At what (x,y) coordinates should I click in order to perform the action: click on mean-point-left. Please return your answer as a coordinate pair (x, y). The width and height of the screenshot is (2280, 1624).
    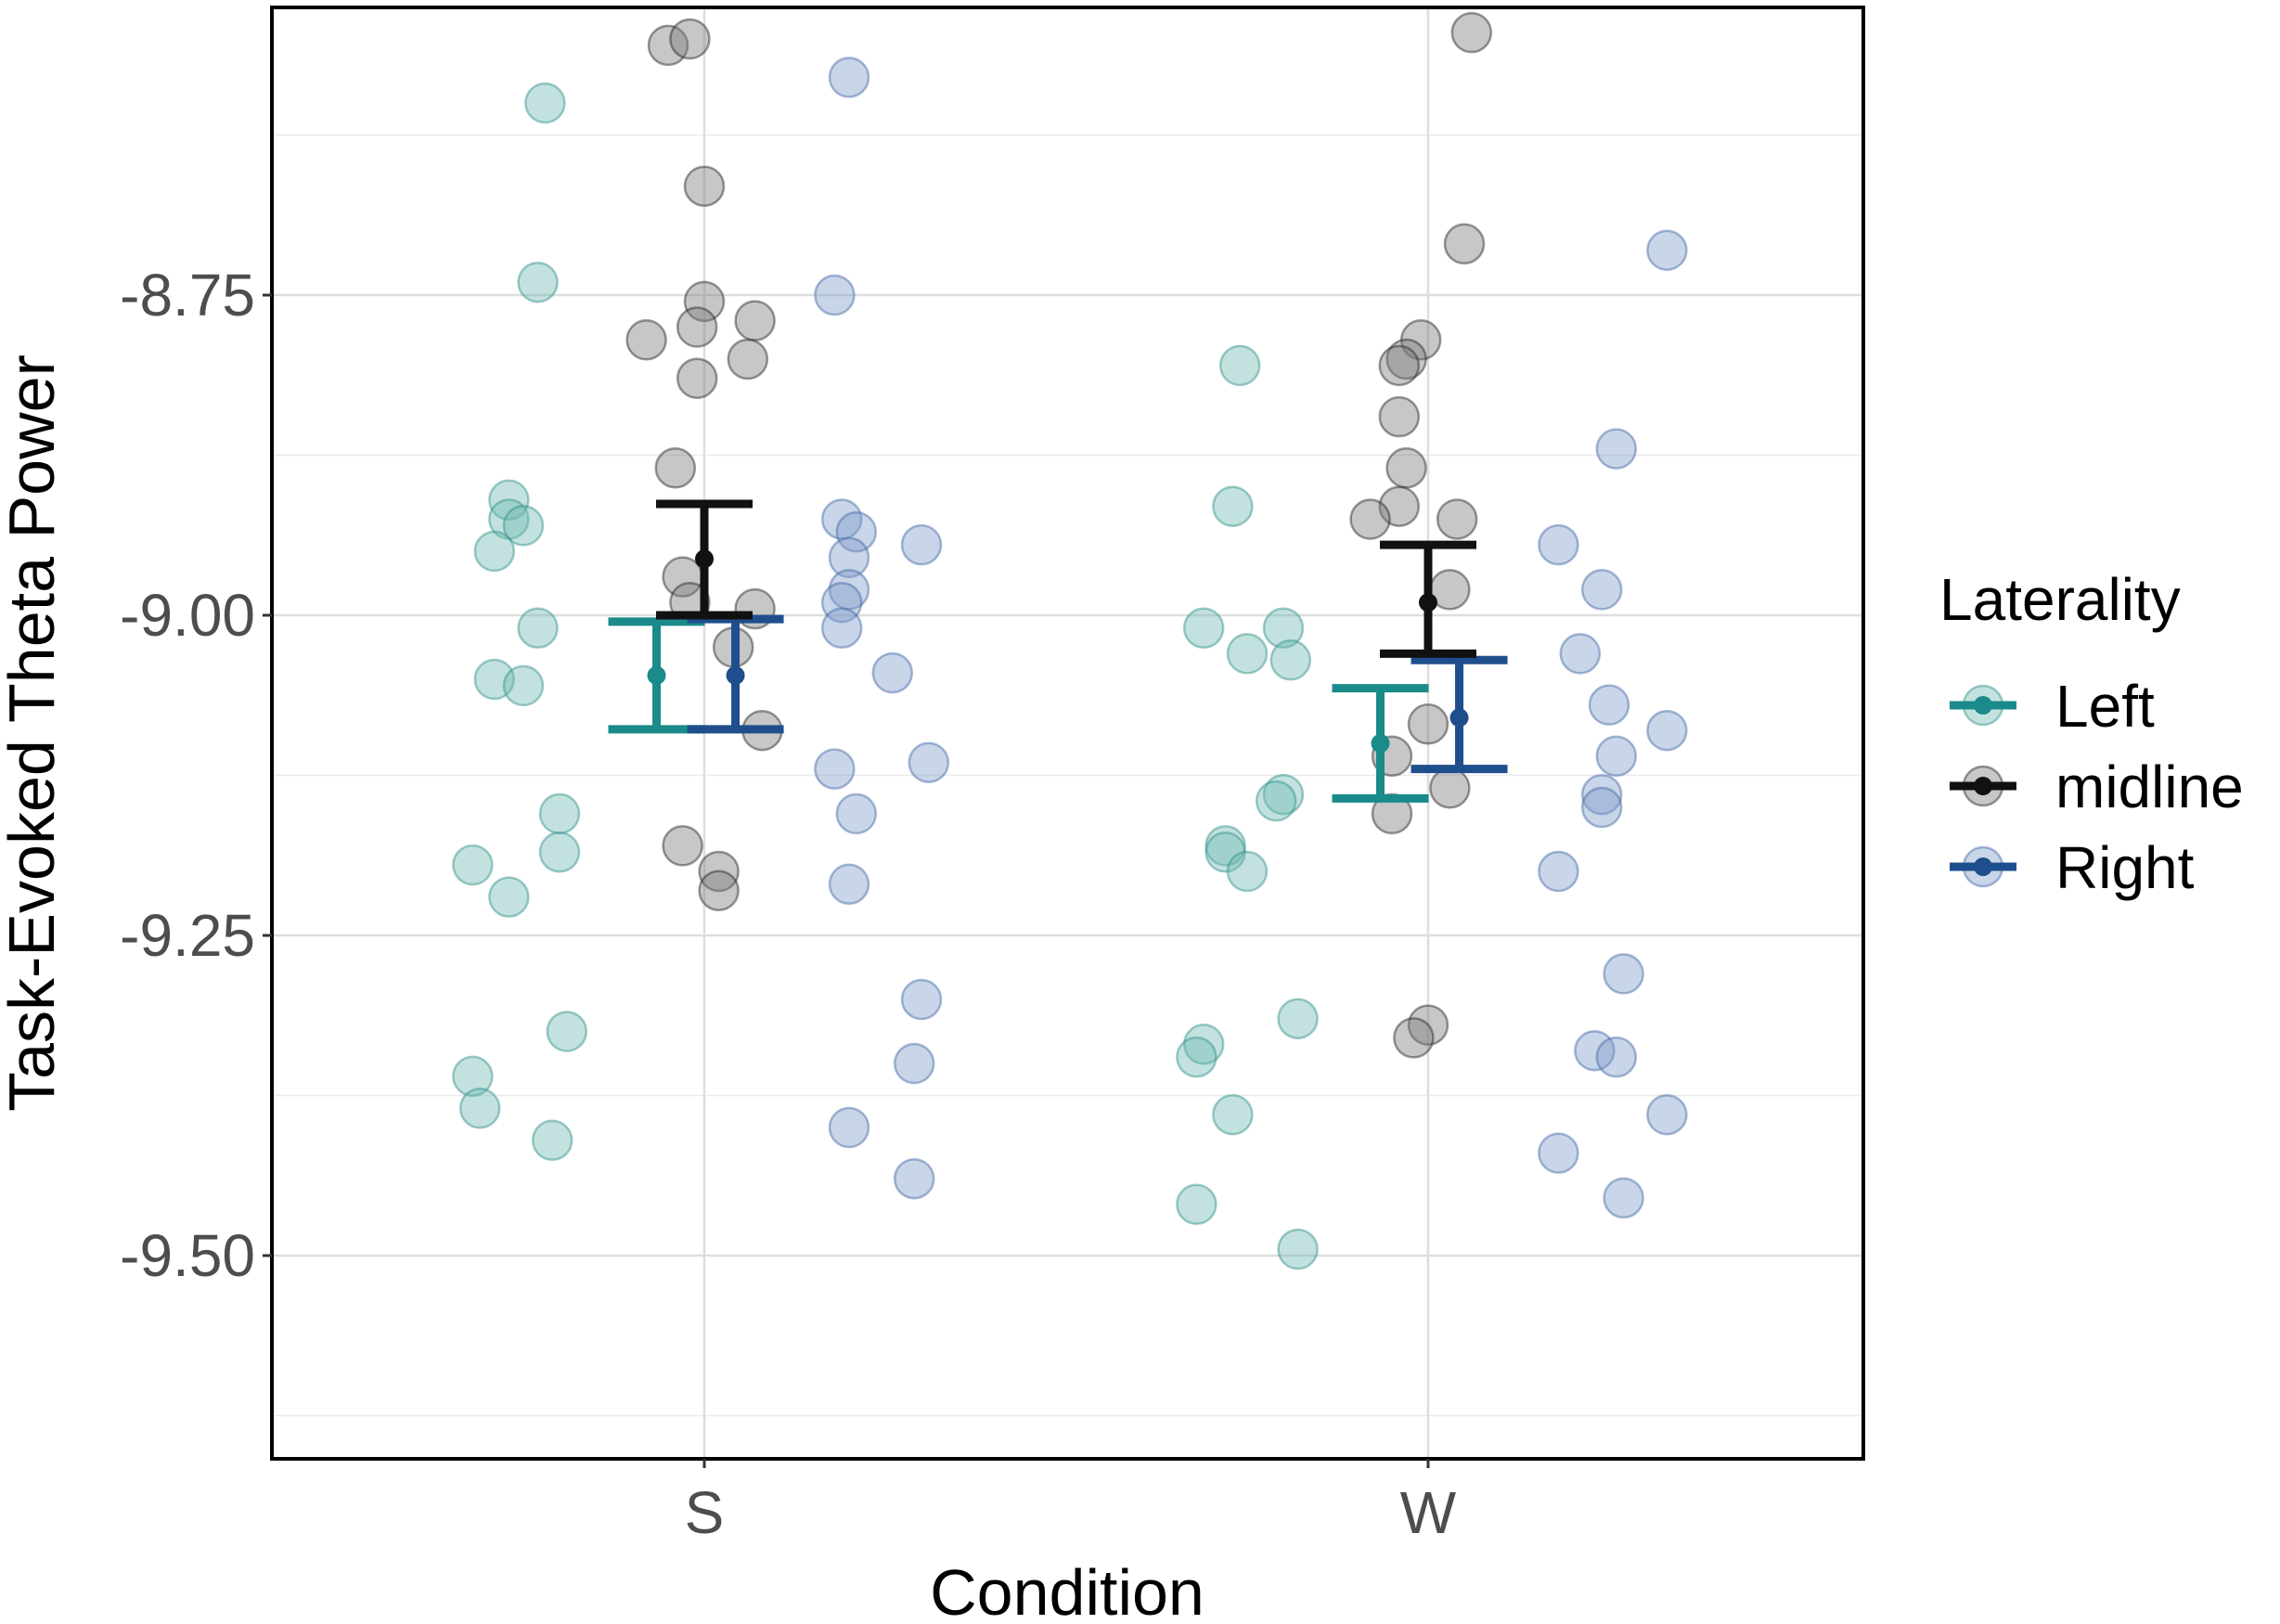
    Looking at the image, I should click on (657, 675).